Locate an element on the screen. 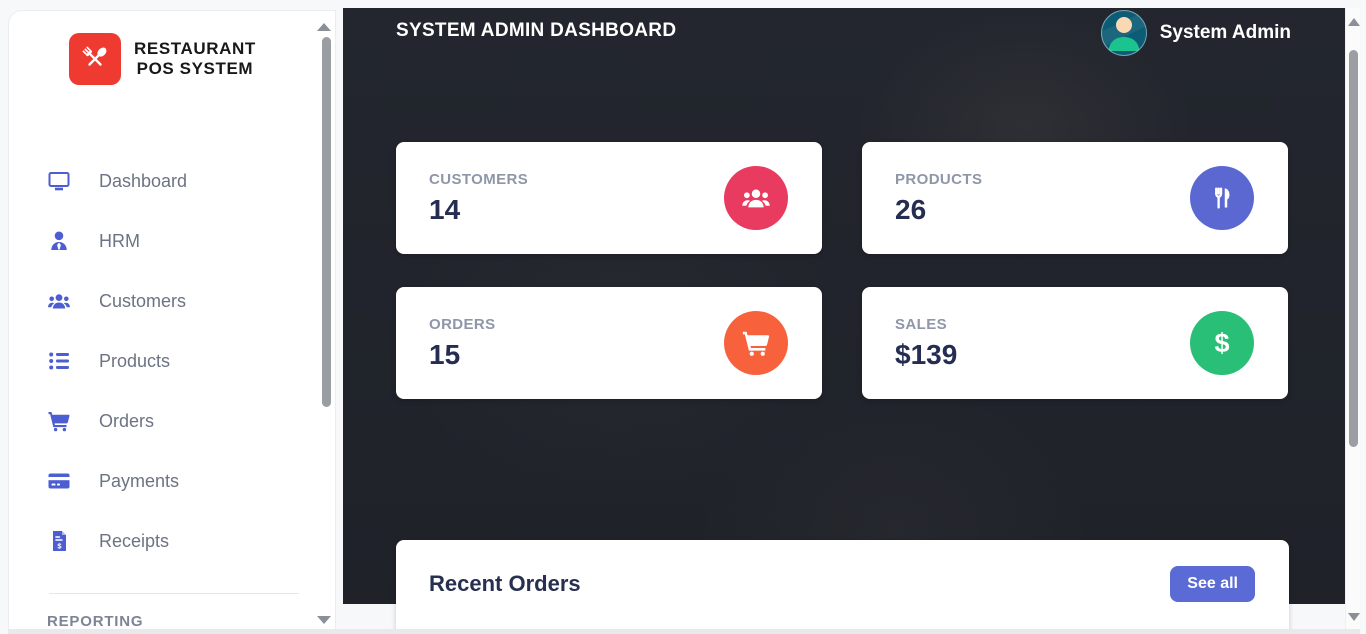 This screenshot has width=1366, height=634. user-tie-icon is located at coordinates (59, 241).